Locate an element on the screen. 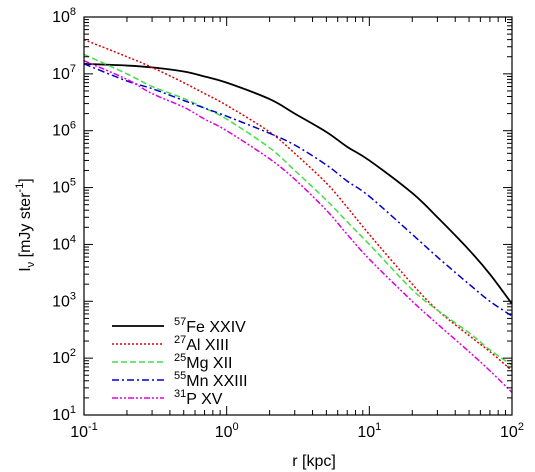 This screenshot has width=535, height=472. y-axis-label-rest: [mJy ster is located at coordinates (25, 227).